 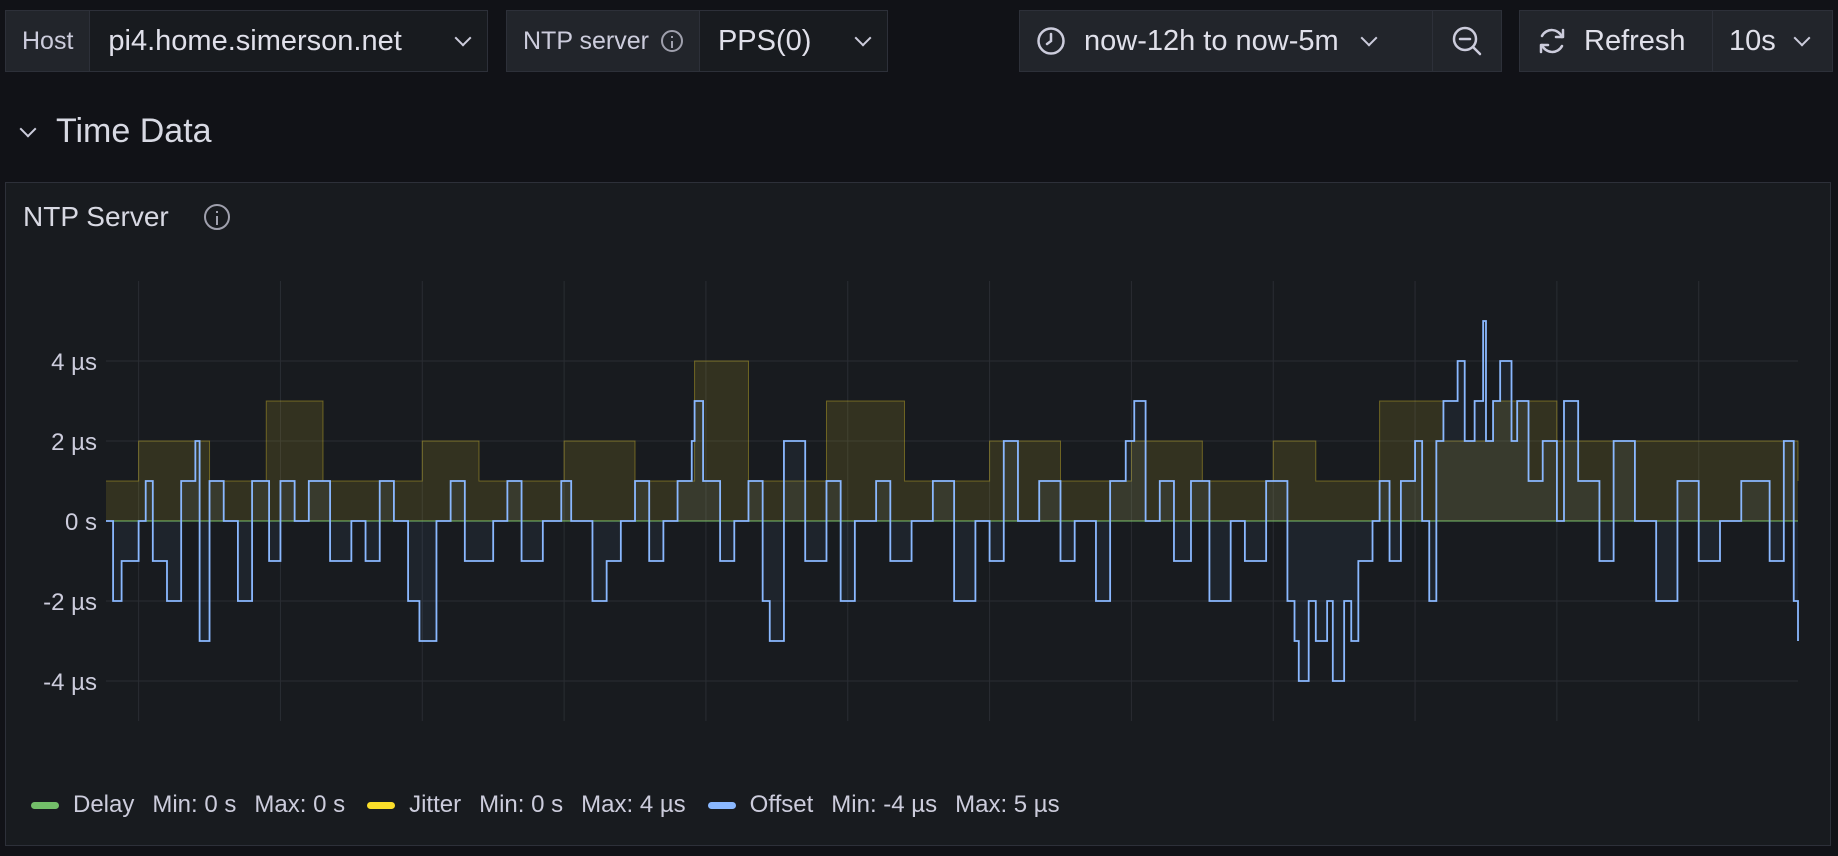 I want to click on legend-min: Min: -4 µs, so click(x=884, y=804).